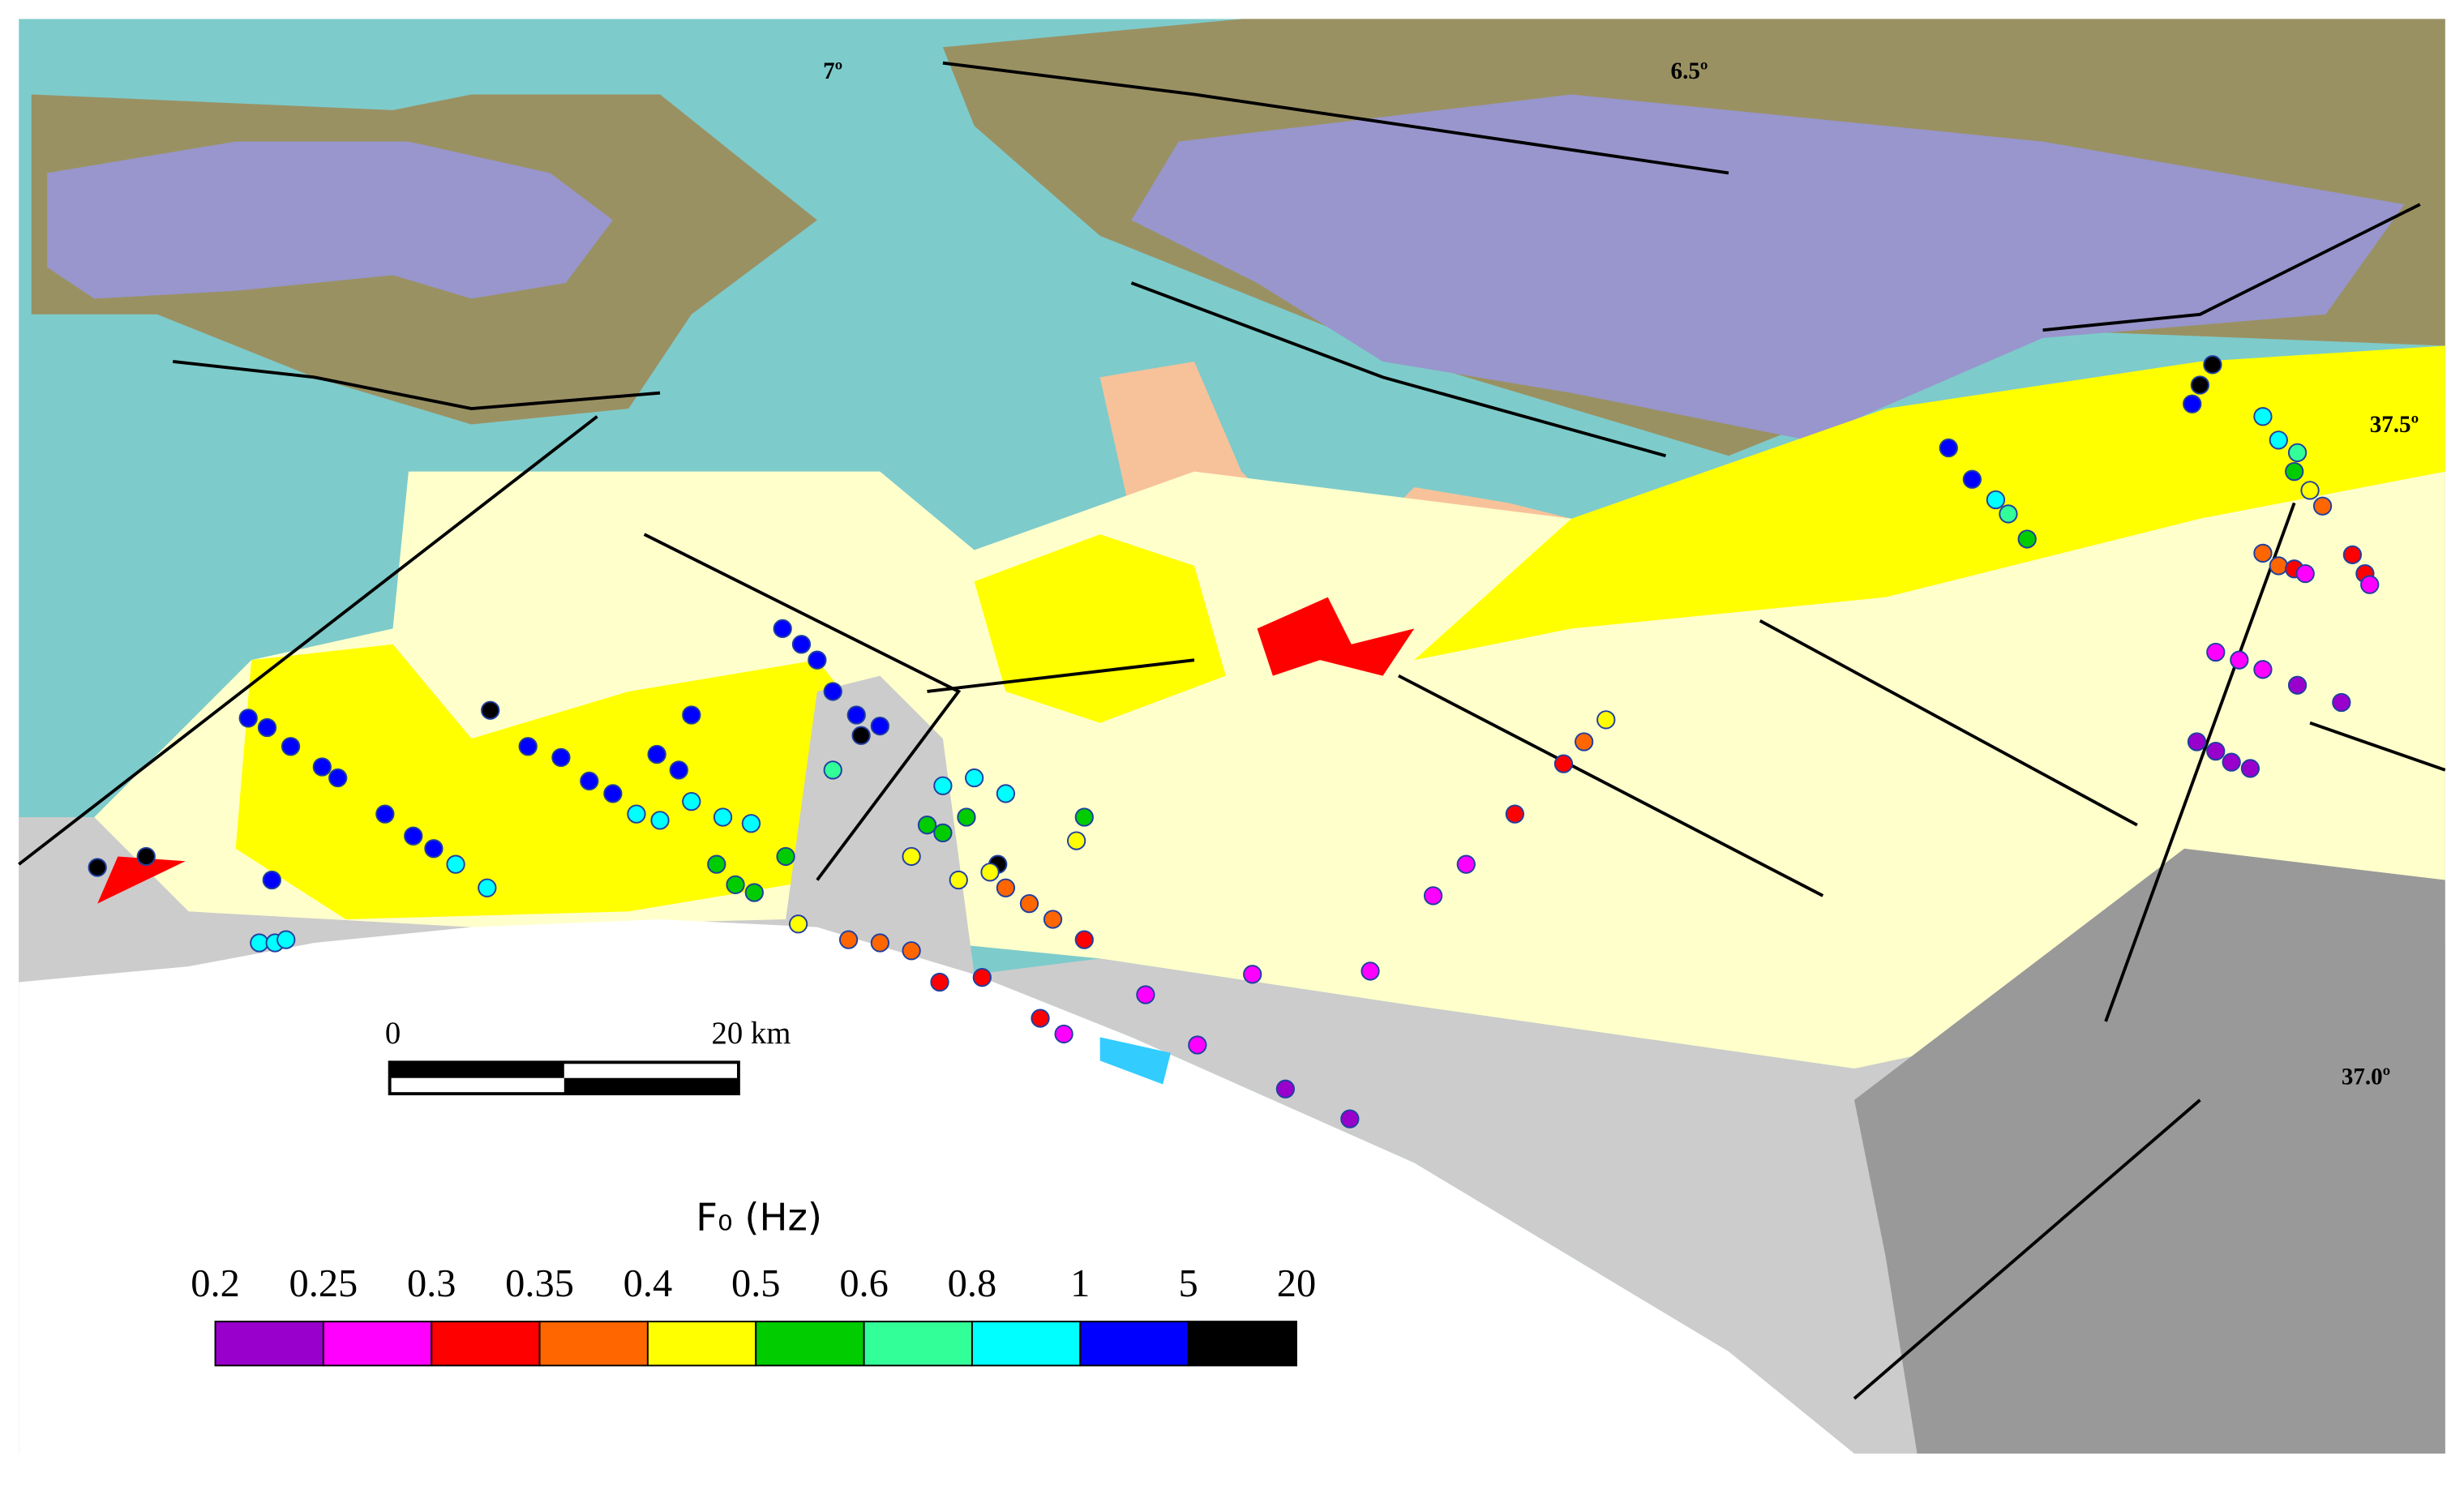 This screenshot has width=2464, height=1486. Describe the element at coordinates (2394, 425) in the screenshot. I see `parallel-label: 37.5º` at that location.